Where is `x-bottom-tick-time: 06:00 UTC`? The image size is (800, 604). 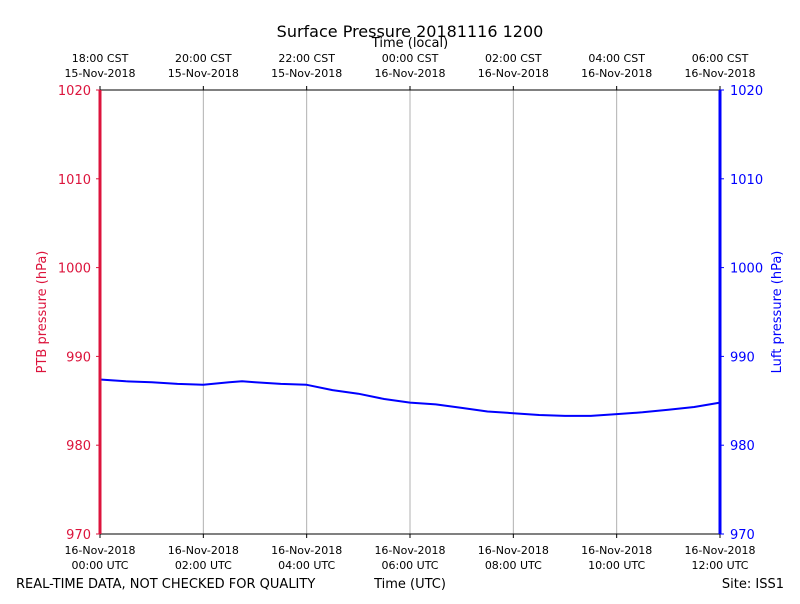
x-bottom-tick-time: 06:00 UTC is located at coordinates (409, 565).